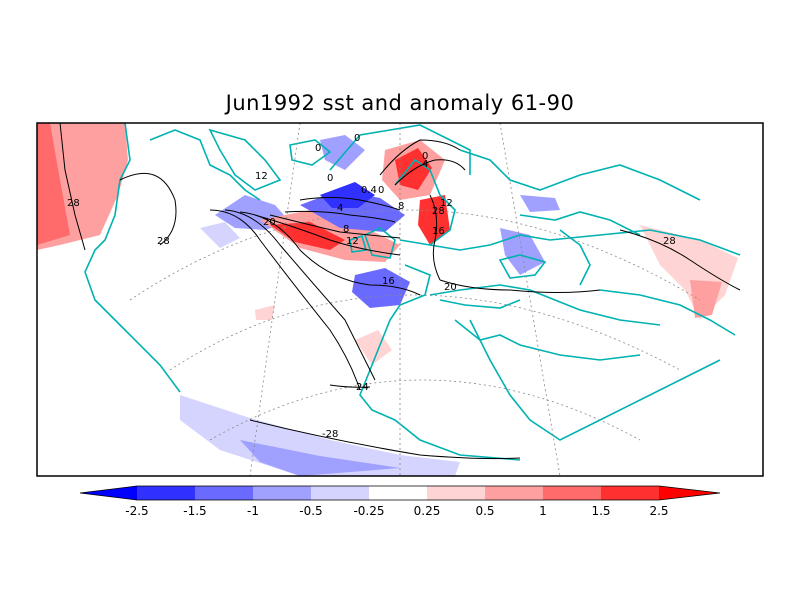  What do you see at coordinates (543, 511) in the screenshot?
I see `colorbar-tick: 1` at bounding box center [543, 511].